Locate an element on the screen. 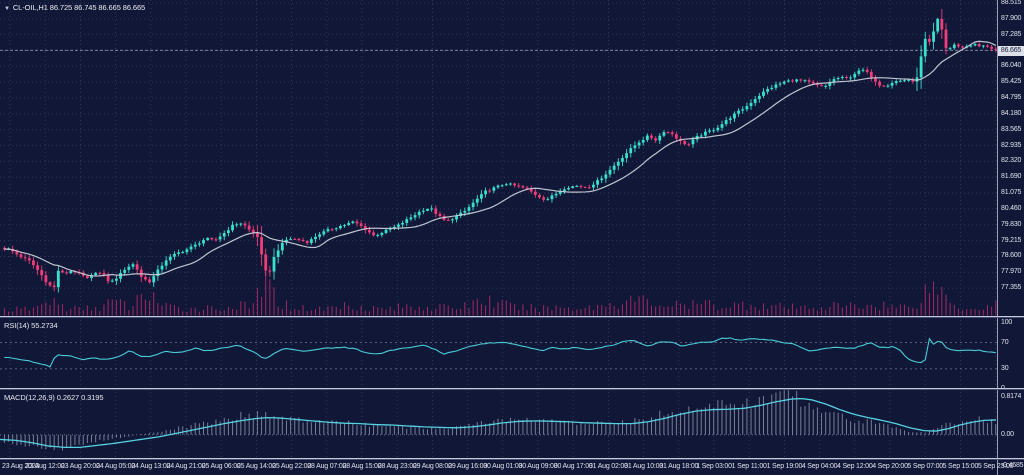 Image resolution: width=1024 pixels, height=475 pixels. time-tick-label: 31 Aug 18:00 is located at coordinates (679, 466).